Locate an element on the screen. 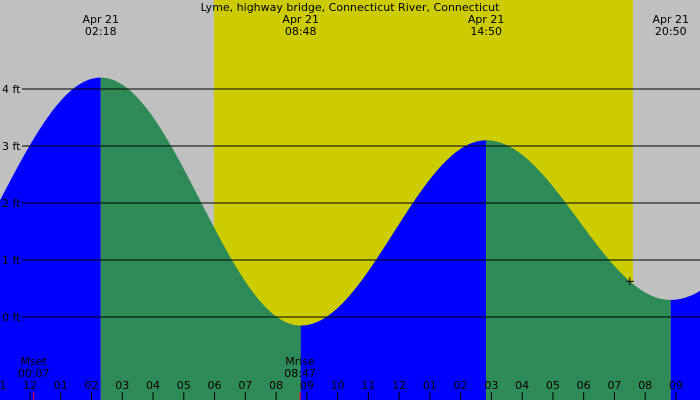  y-tick-label: 2 ft is located at coordinates (11, 203).